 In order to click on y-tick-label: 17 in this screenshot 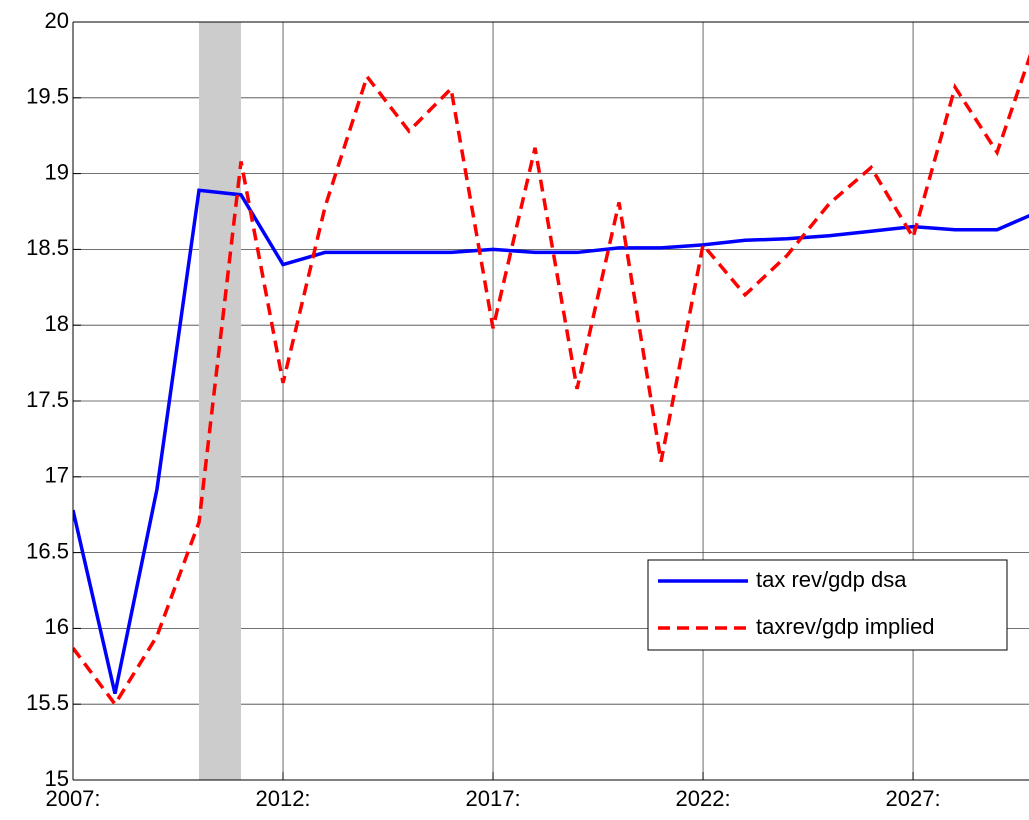, I will do `click(57, 475)`.